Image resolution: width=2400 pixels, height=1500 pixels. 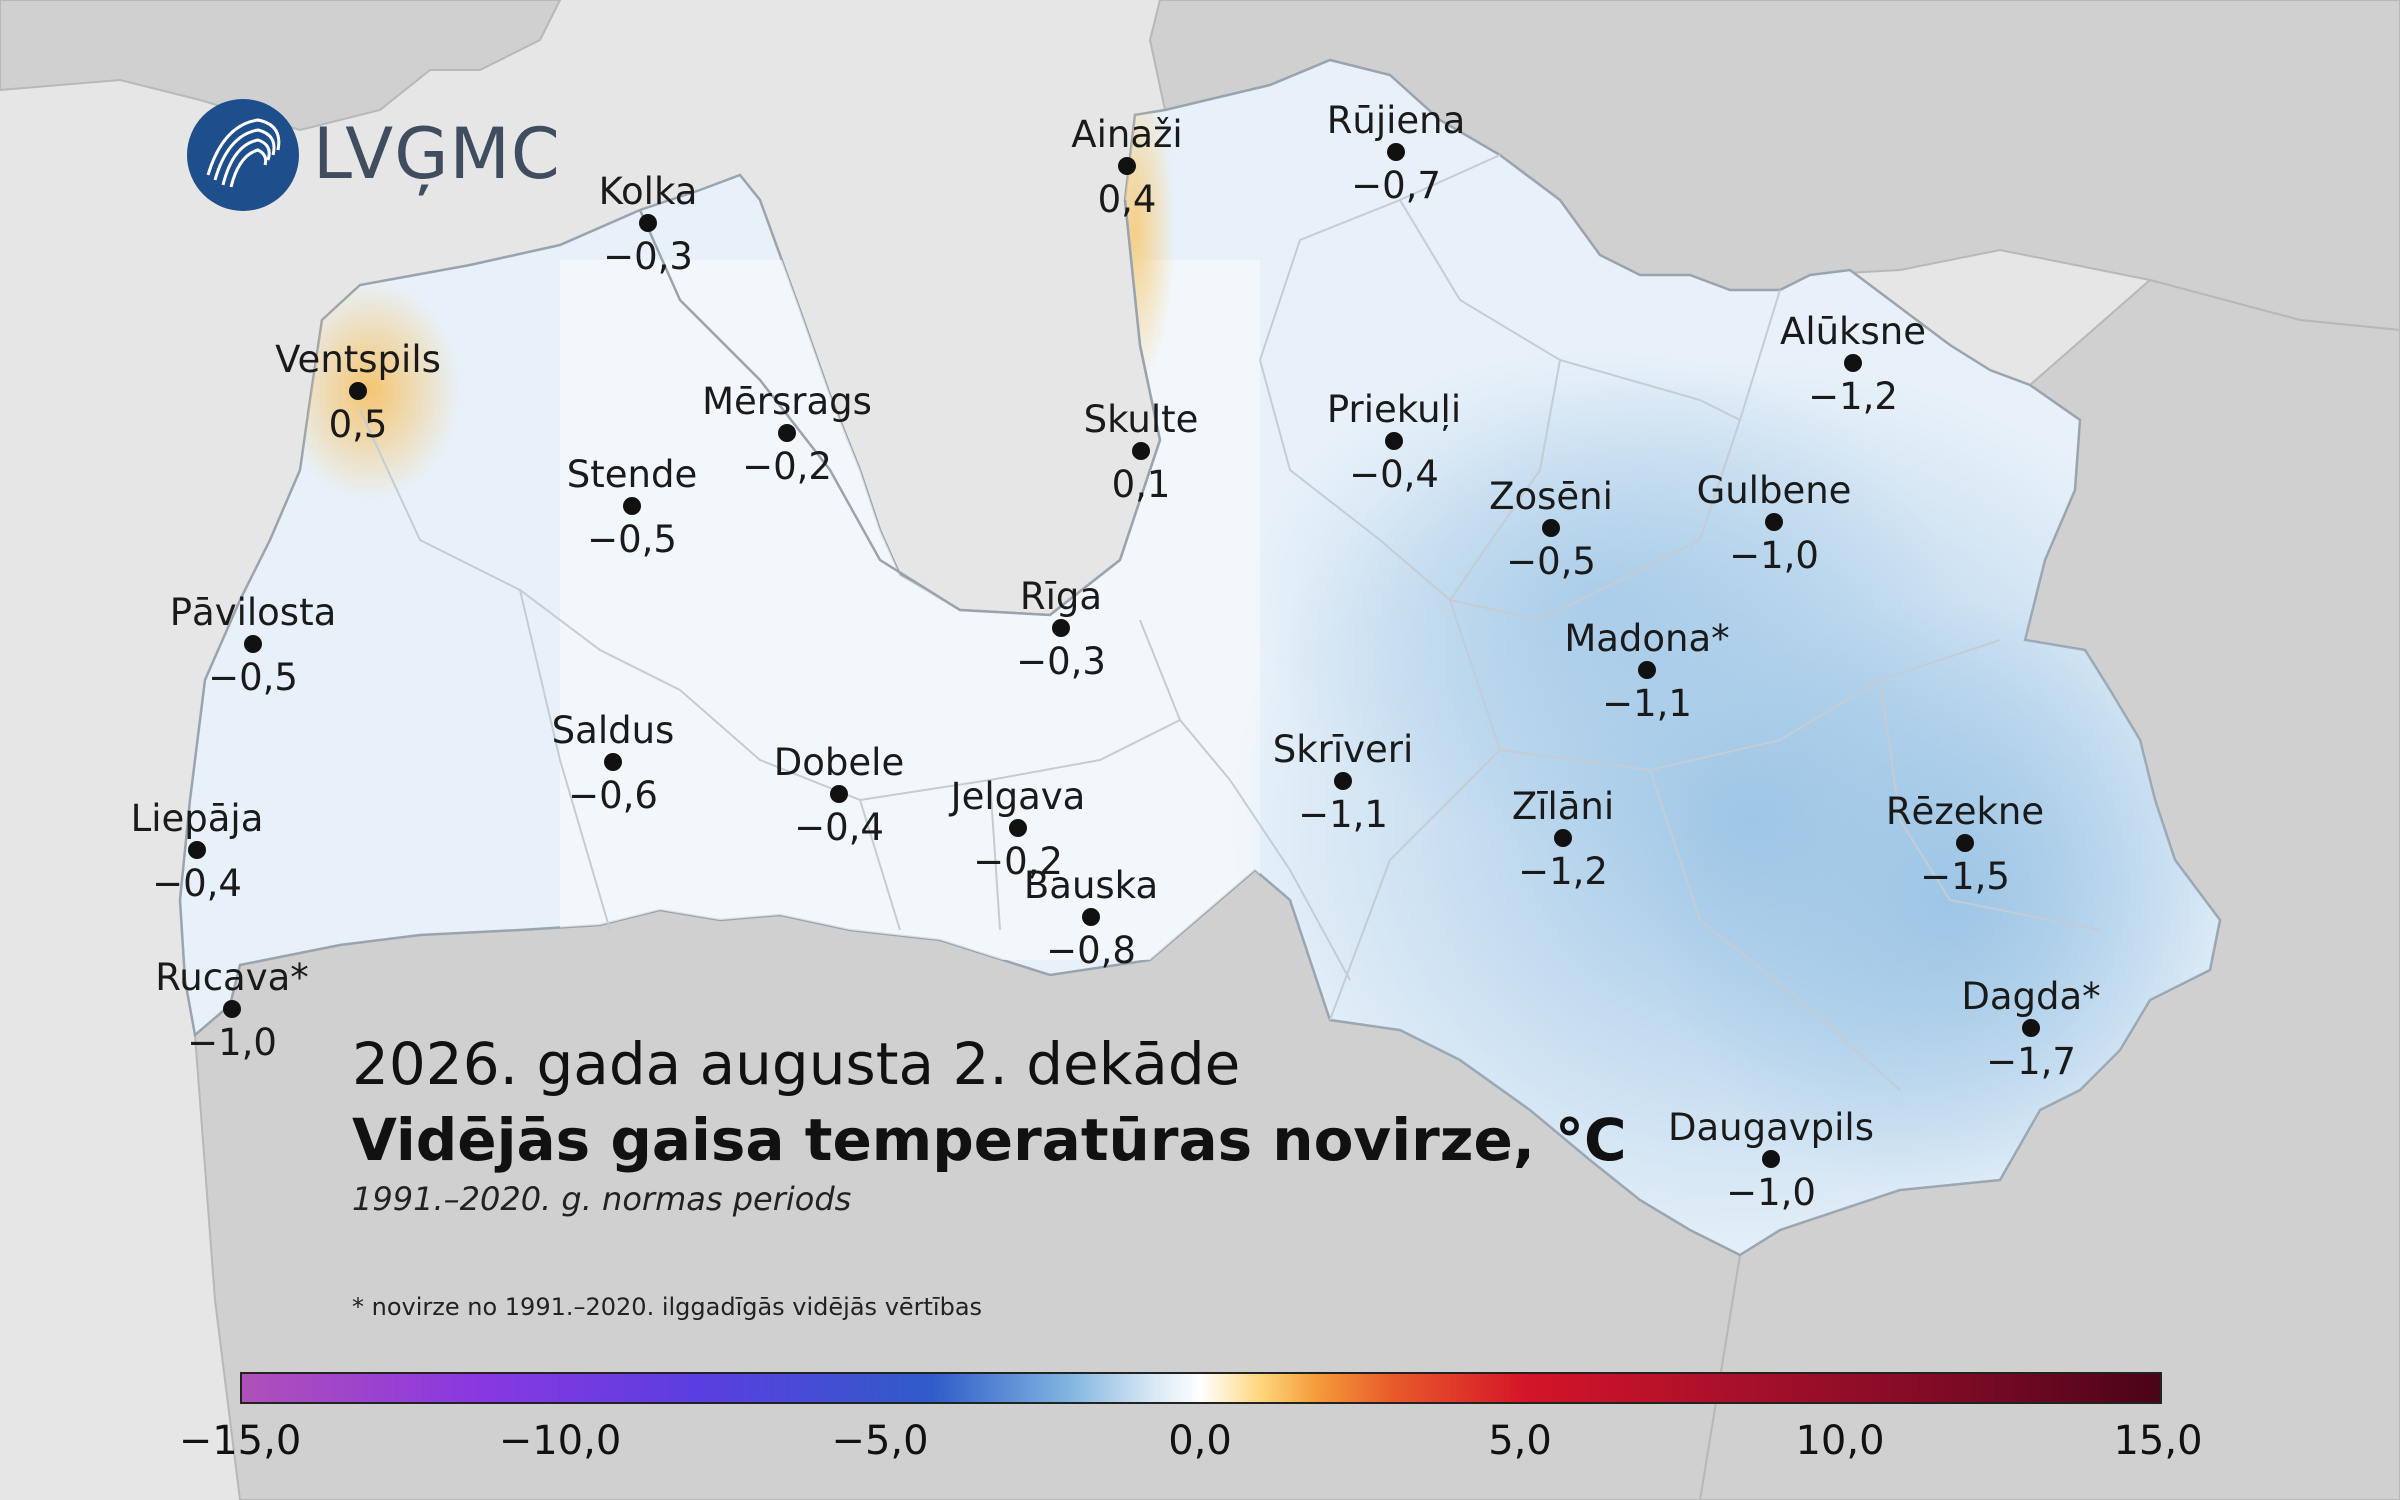 What do you see at coordinates (602, 1199) in the screenshot?
I see `map-subtitle: 1991.–2020. g. normas periods` at bounding box center [602, 1199].